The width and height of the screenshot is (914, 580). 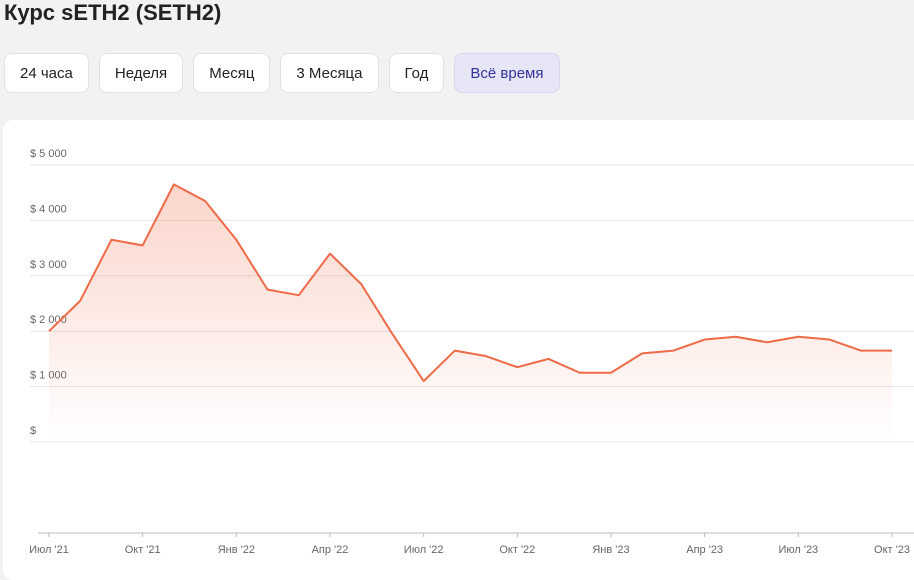 I want to click on y-tick-label: $ 3 000, so click(x=48, y=265).